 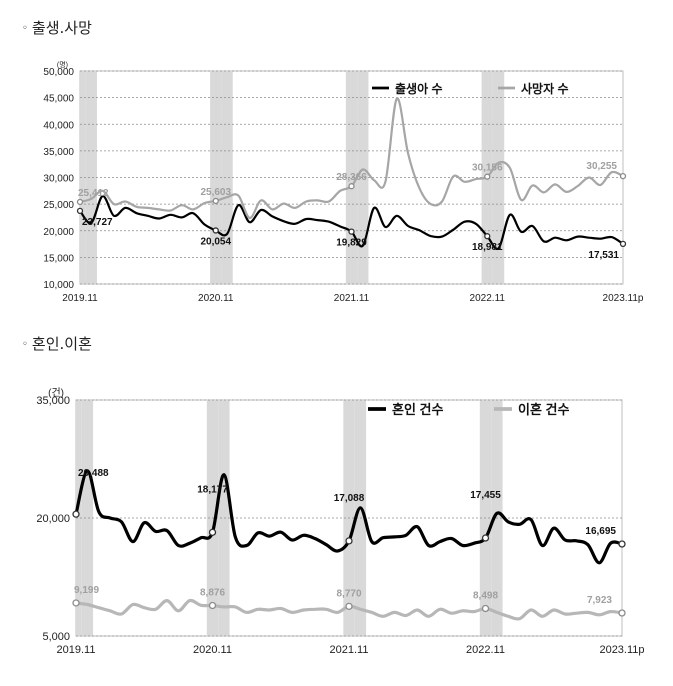 I want to click on data-label: 18,981, so click(x=487, y=247).